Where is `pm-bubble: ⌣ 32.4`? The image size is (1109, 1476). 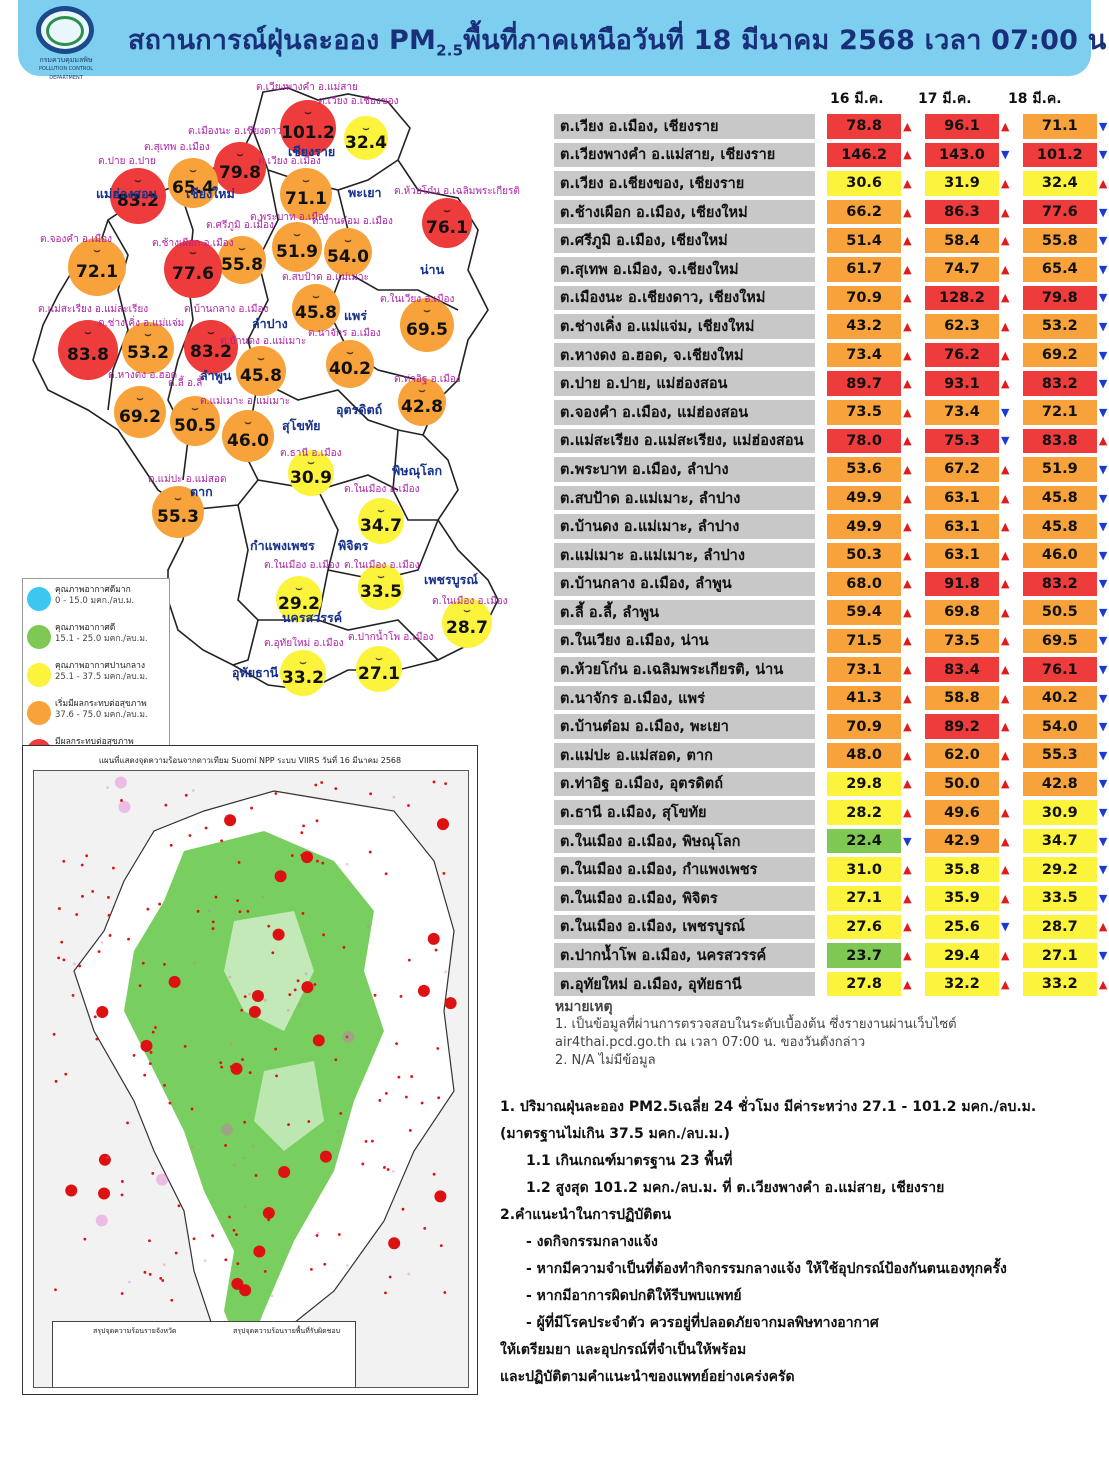 pm-bubble: ⌣ 32.4 is located at coordinates (366, 138).